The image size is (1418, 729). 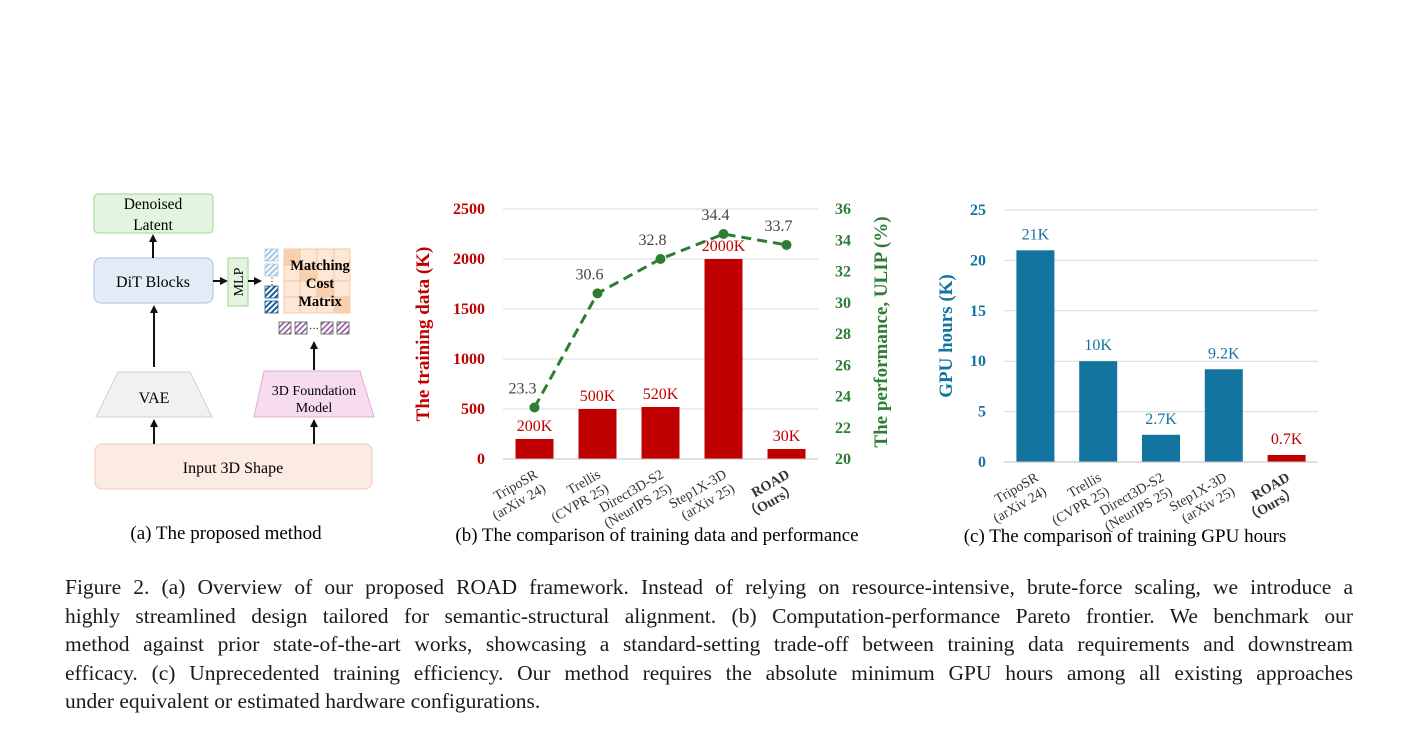 What do you see at coordinates (843, 209) in the screenshot?
I see `y2-tick-label: 36` at bounding box center [843, 209].